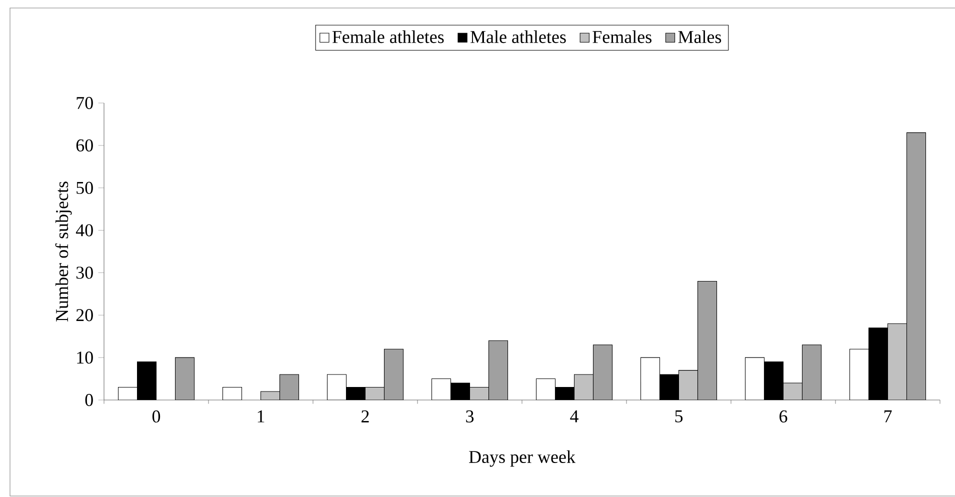  Describe the element at coordinates (700, 37) in the screenshot. I see `legend-label: Males` at that location.